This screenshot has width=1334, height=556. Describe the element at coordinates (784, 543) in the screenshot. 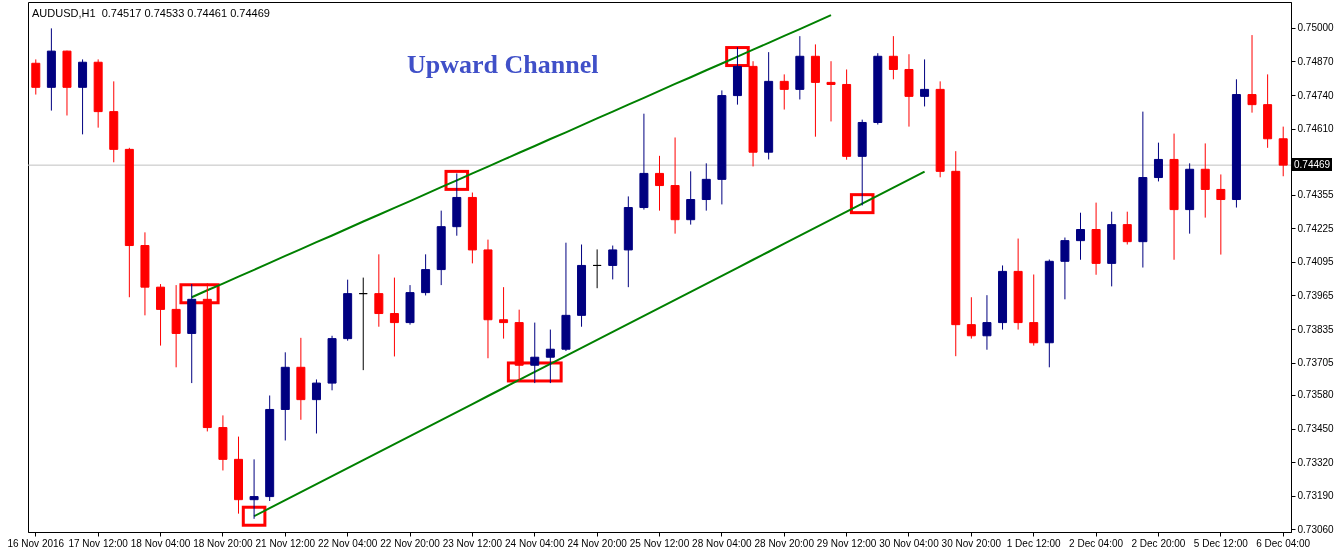

I see `x-tick-label: 28 Nov 20:00` at that location.